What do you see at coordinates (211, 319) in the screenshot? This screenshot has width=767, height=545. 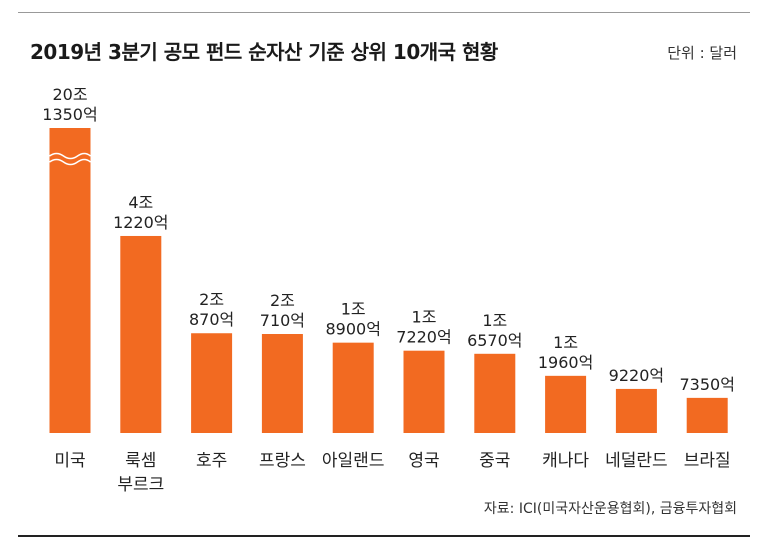 I see `value-label-2-1: 870억` at bounding box center [211, 319].